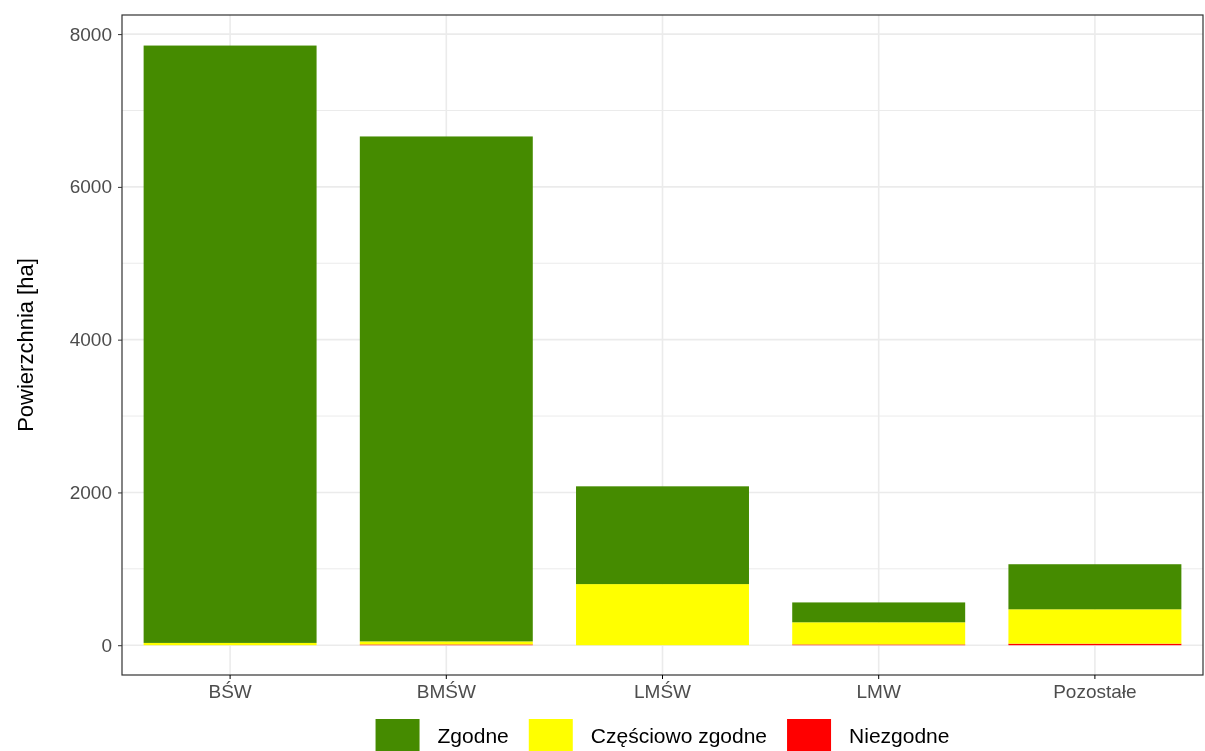 This screenshot has width=1205, height=751. Describe the element at coordinates (90, 187) in the screenshot. I see `y-tick-label: 6000` at that location.